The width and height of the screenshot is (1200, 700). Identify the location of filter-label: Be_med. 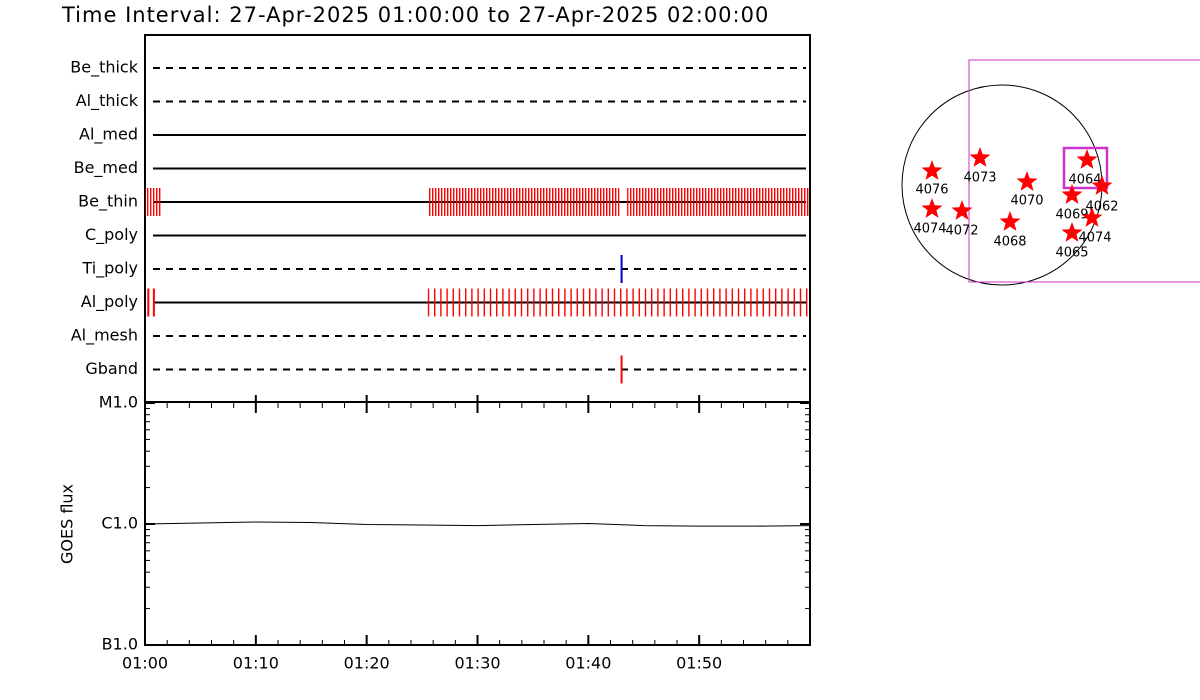
(106, 168).